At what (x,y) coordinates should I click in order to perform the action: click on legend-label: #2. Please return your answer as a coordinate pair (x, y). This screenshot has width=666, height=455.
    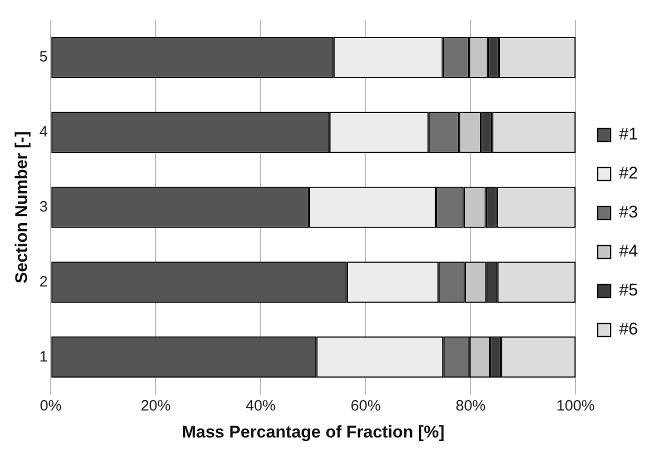
    Looking at the image, I should click on (628, 173).